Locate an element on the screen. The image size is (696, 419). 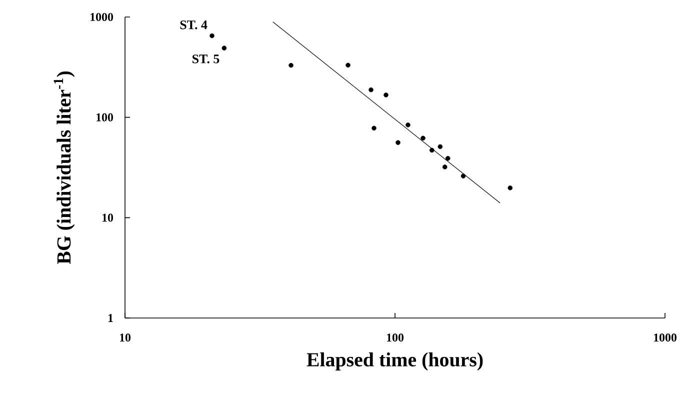
y-tick-label: 100 is located at coordinates (105, 117).